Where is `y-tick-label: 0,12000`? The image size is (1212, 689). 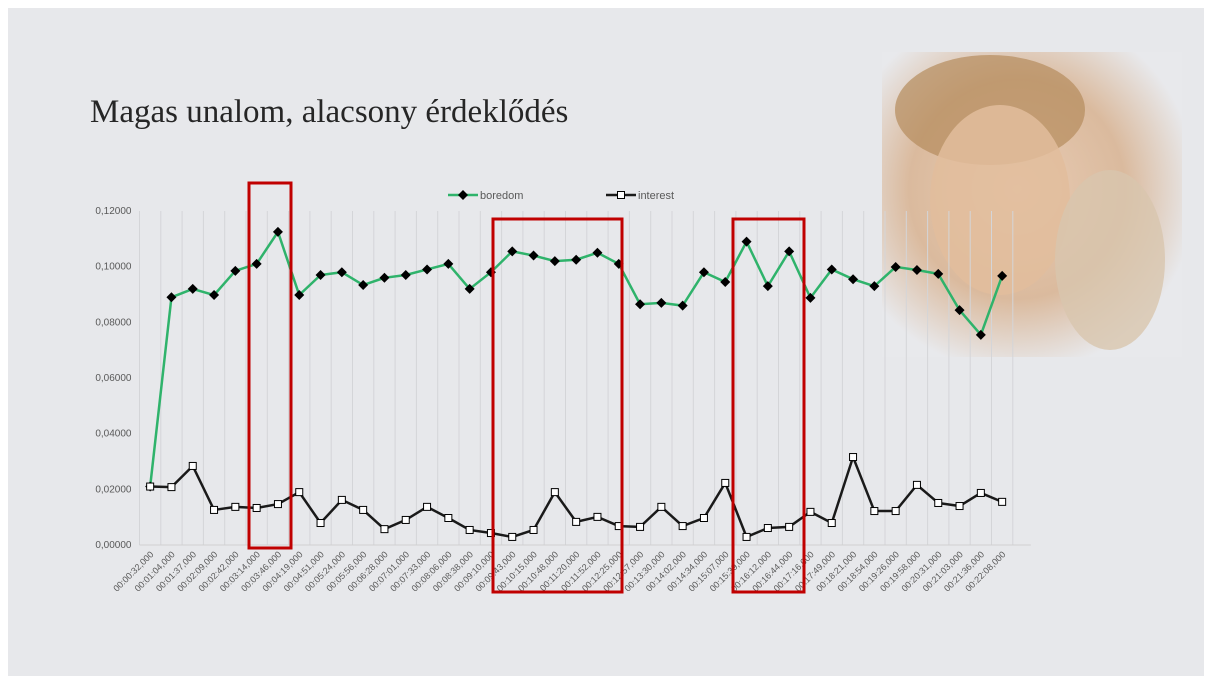 y-tick-label: 0,12000 is located at coordinates (113, 211).